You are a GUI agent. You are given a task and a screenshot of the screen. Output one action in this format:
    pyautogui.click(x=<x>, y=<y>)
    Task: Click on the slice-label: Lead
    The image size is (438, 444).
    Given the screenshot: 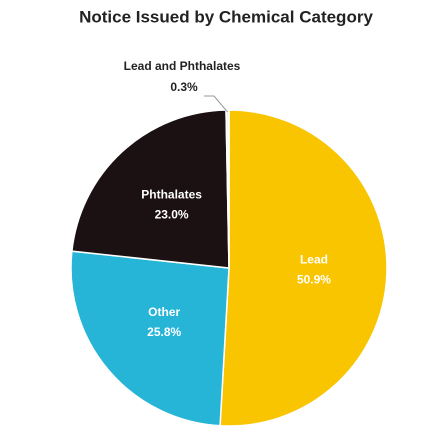 What is the action you would take?
    pyautogui.click(x=314, y=260)
    